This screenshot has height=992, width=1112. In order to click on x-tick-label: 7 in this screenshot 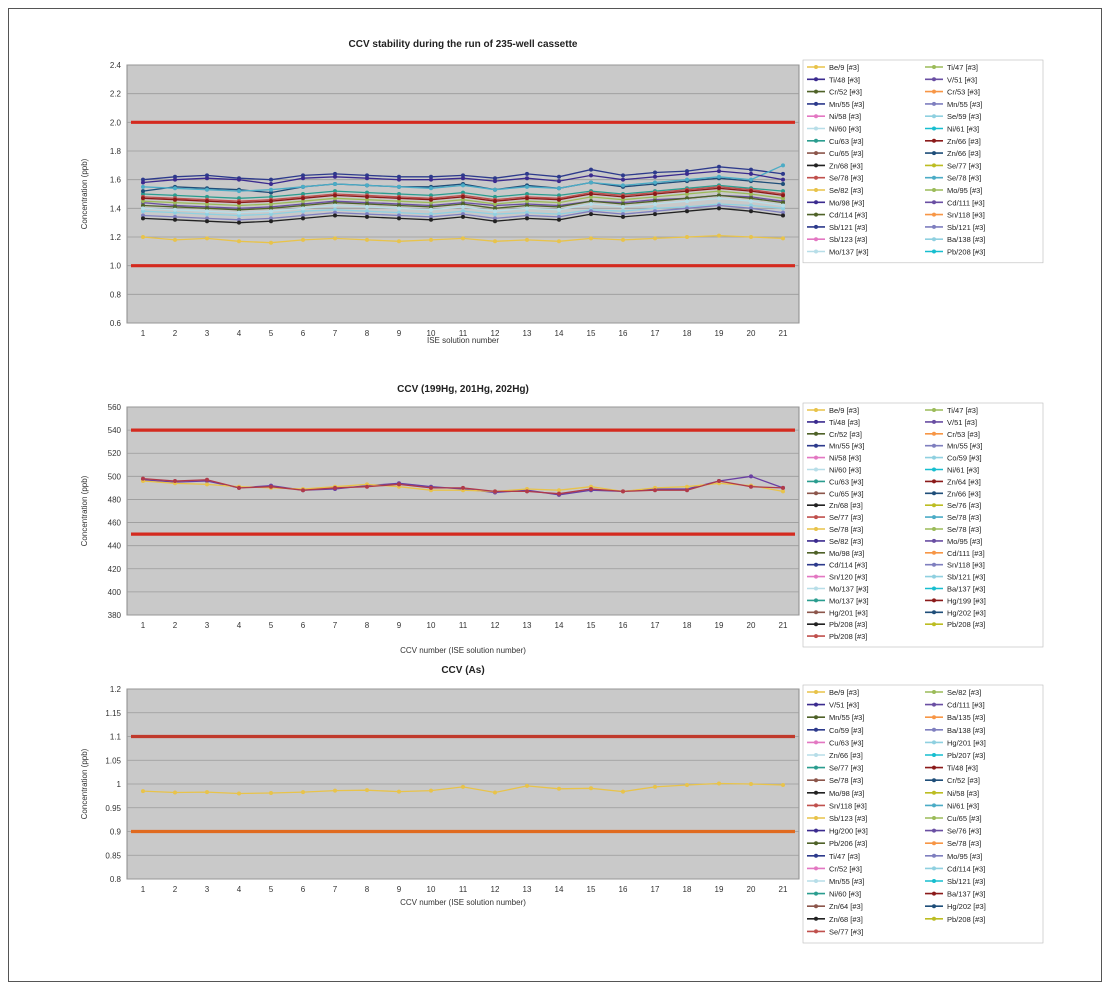, I will do `click(335, 625)`.